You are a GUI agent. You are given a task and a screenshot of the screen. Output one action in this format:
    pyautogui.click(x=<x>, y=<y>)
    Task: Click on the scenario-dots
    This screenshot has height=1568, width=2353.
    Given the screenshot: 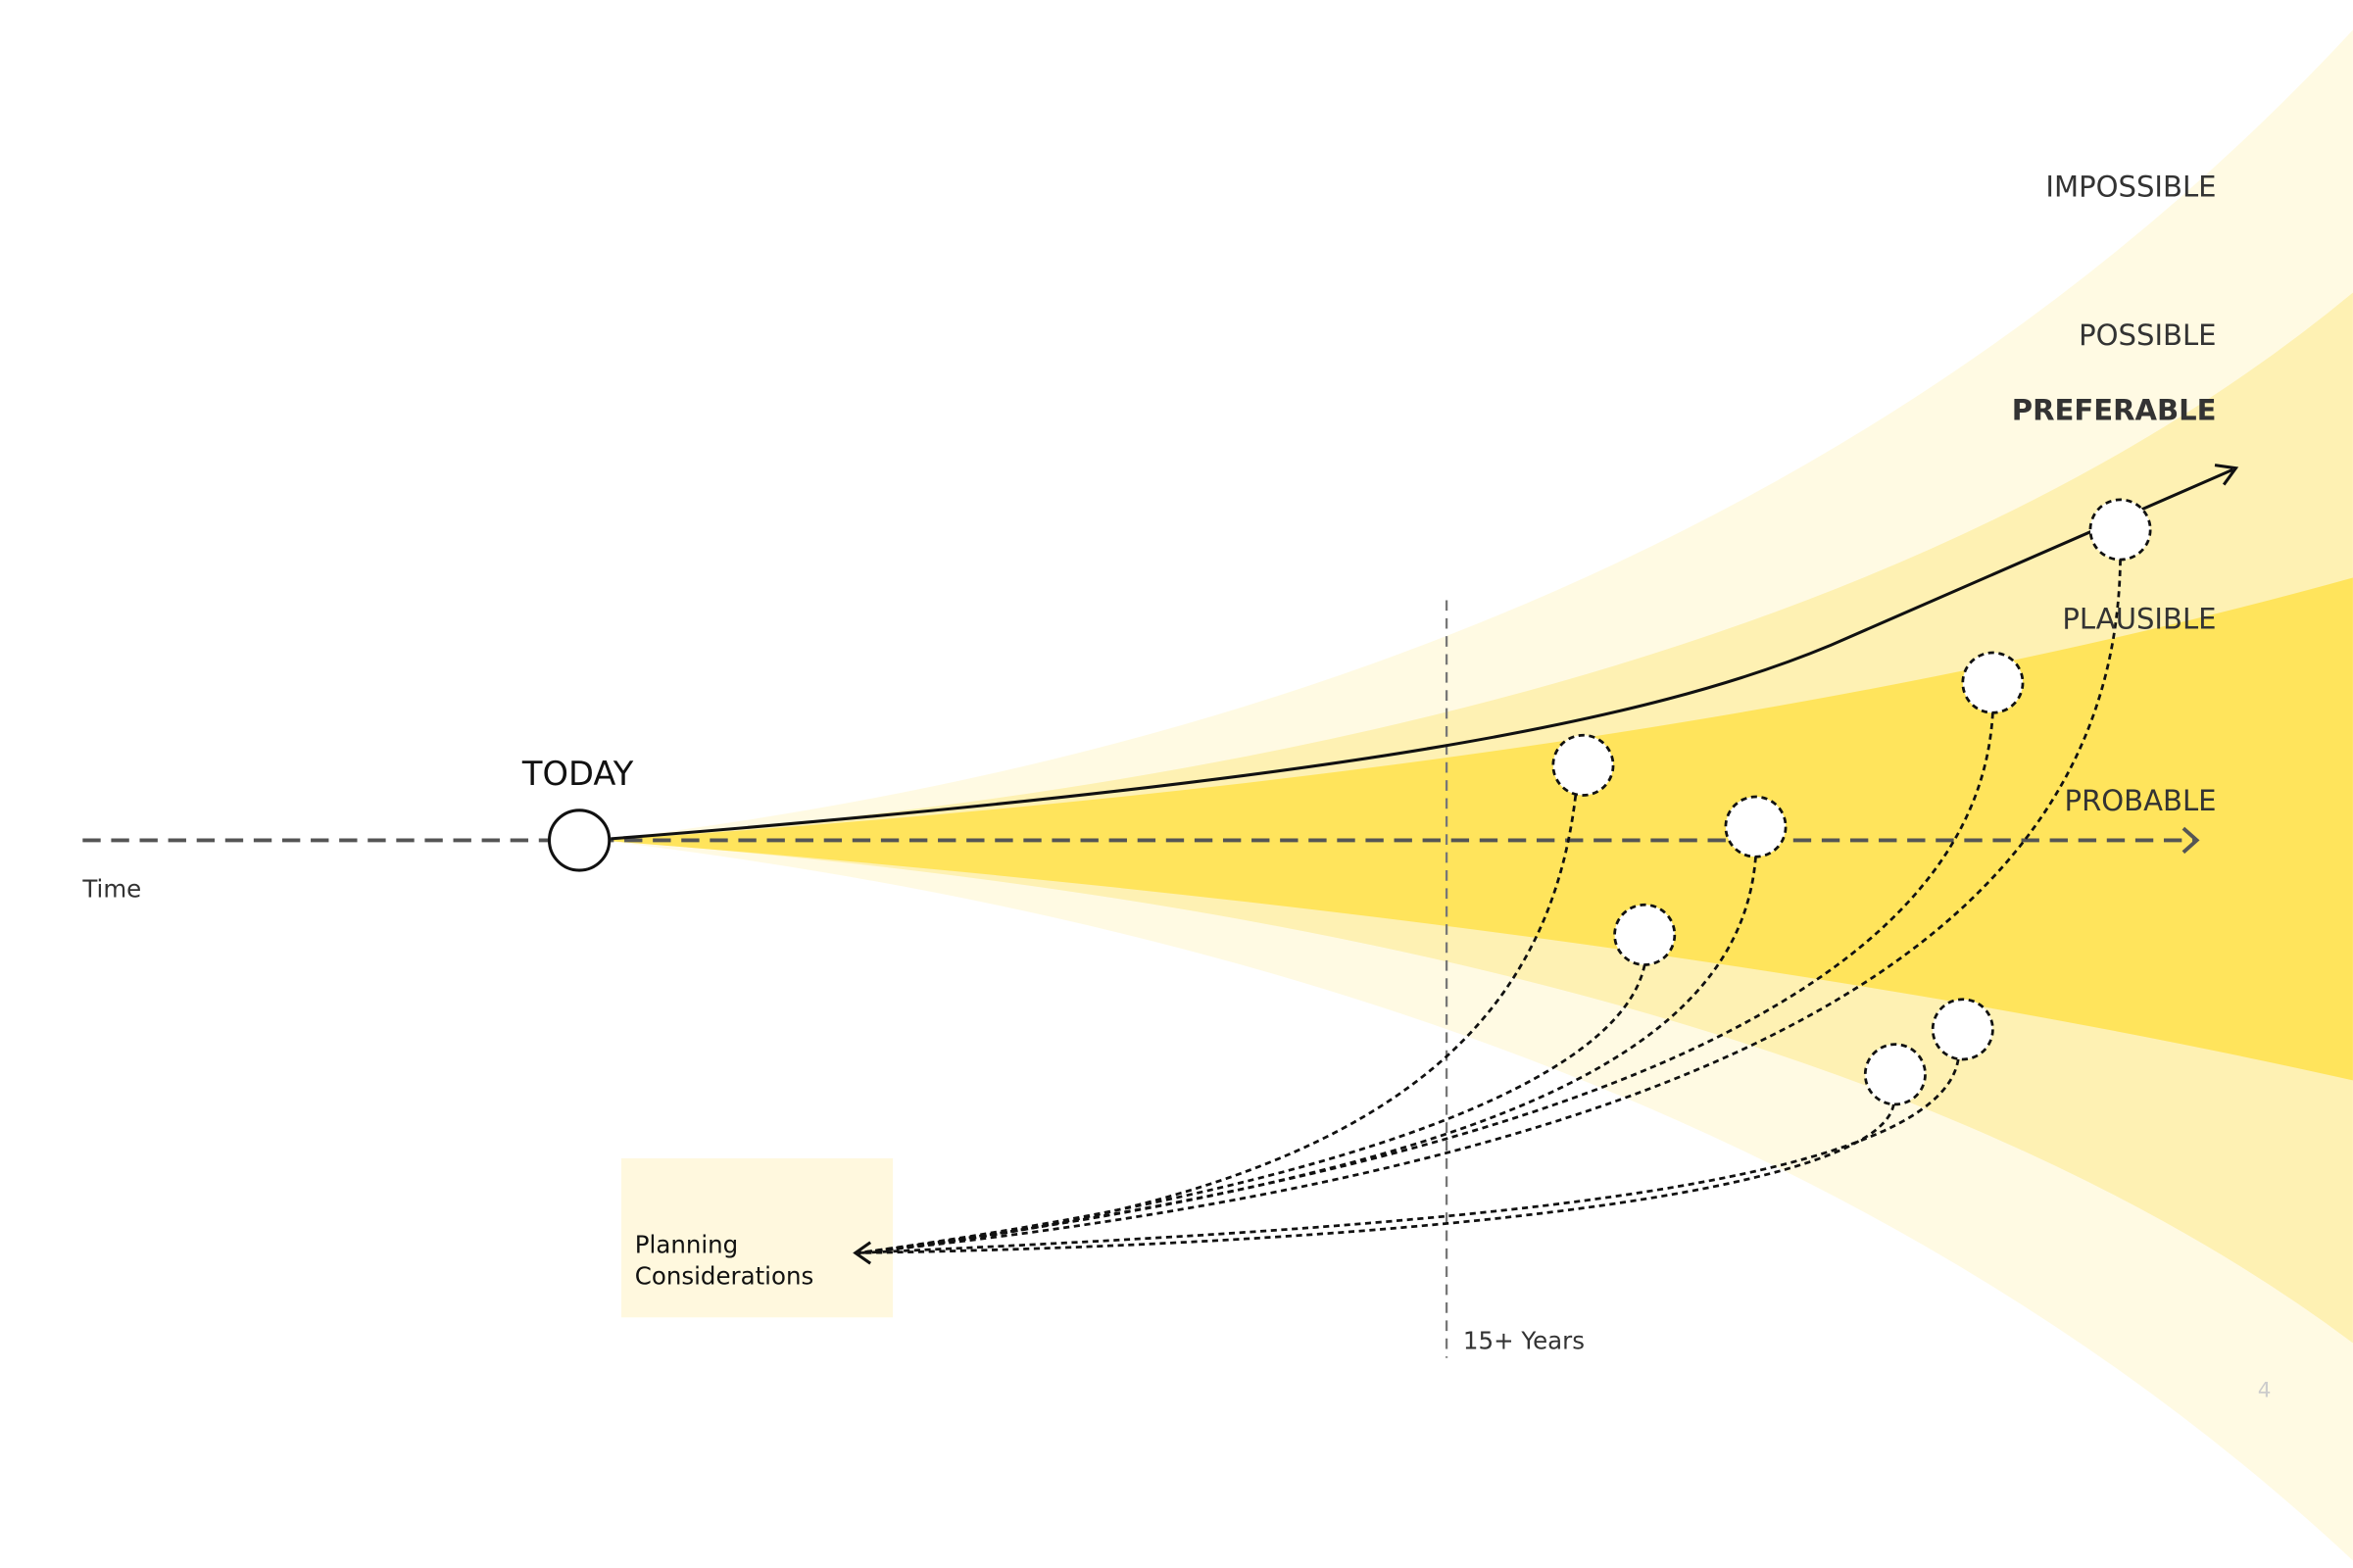 What is the action you would take?
    pyautogui.click(x=1852, y=802)
    